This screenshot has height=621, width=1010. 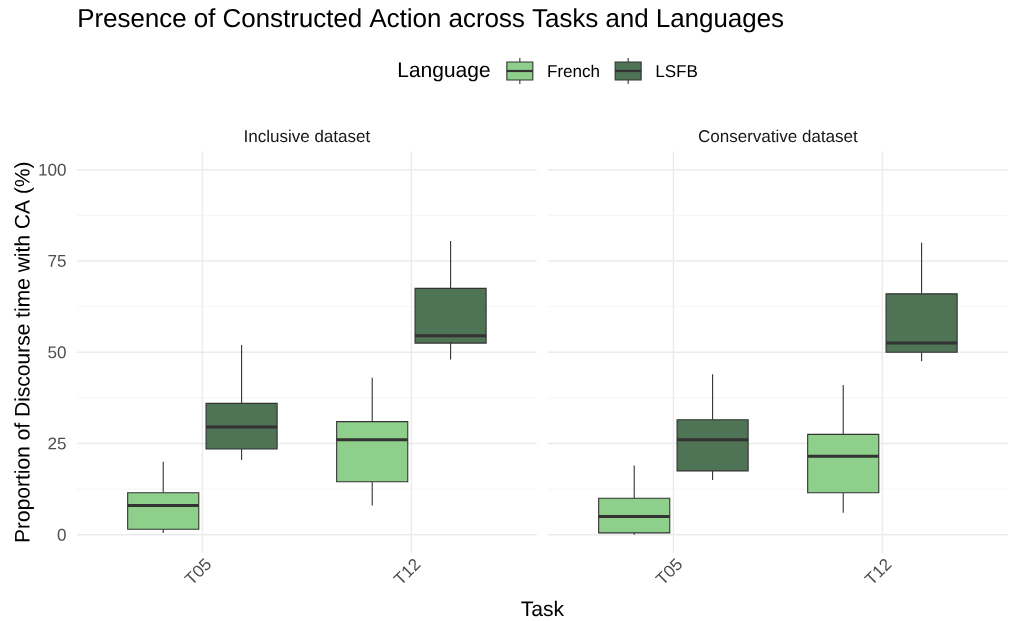 I want to click on y-tick-label: 50, so click(x=57, y=352).